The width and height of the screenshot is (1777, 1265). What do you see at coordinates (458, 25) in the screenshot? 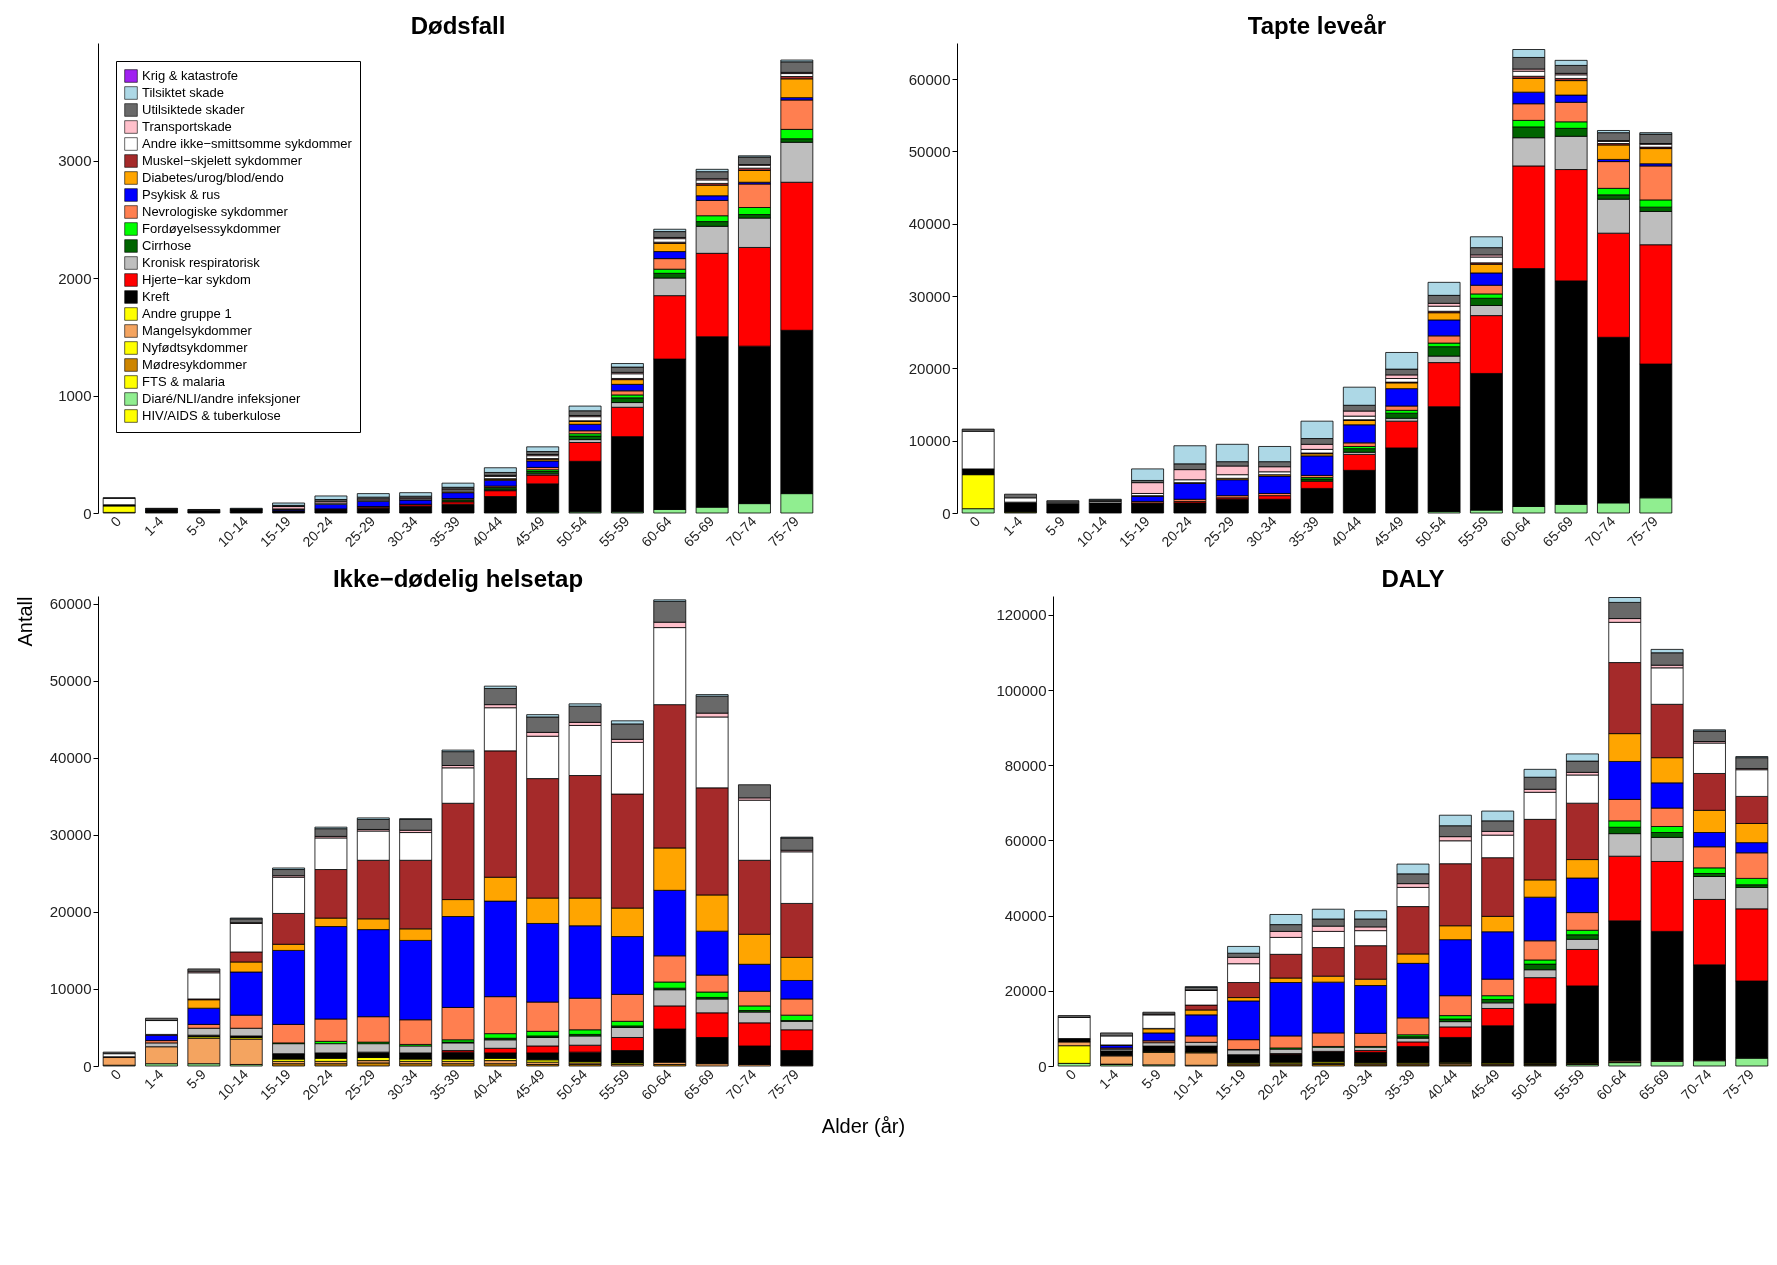
I see `chart-title: Dødsfall` at bounding box center [458, 25].